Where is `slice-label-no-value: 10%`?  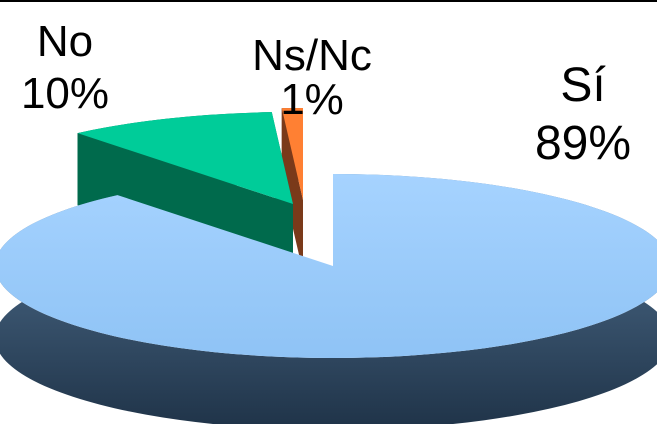
slice-label-no-value: 10% is located at coordinates (65, 93).